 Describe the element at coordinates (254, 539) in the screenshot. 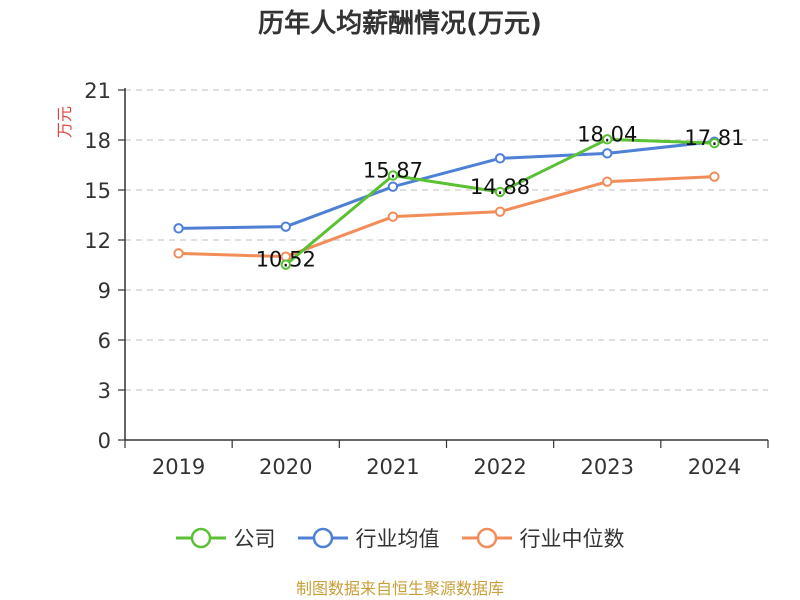

I see `legend-label-company: 公司` at that location.